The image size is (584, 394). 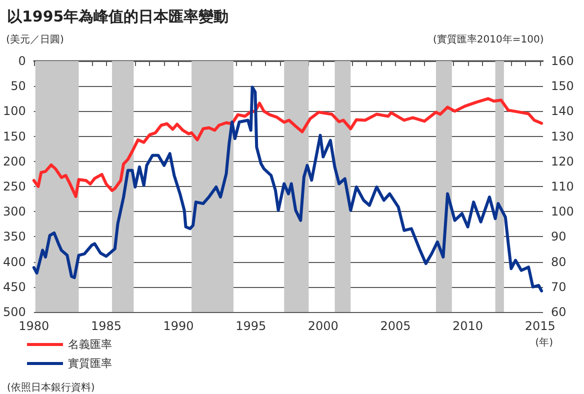 What do you see at coordinates (562, 111) in the screenshot?
I see `y2-tick-label: 140` at bounding box center [562, 111].